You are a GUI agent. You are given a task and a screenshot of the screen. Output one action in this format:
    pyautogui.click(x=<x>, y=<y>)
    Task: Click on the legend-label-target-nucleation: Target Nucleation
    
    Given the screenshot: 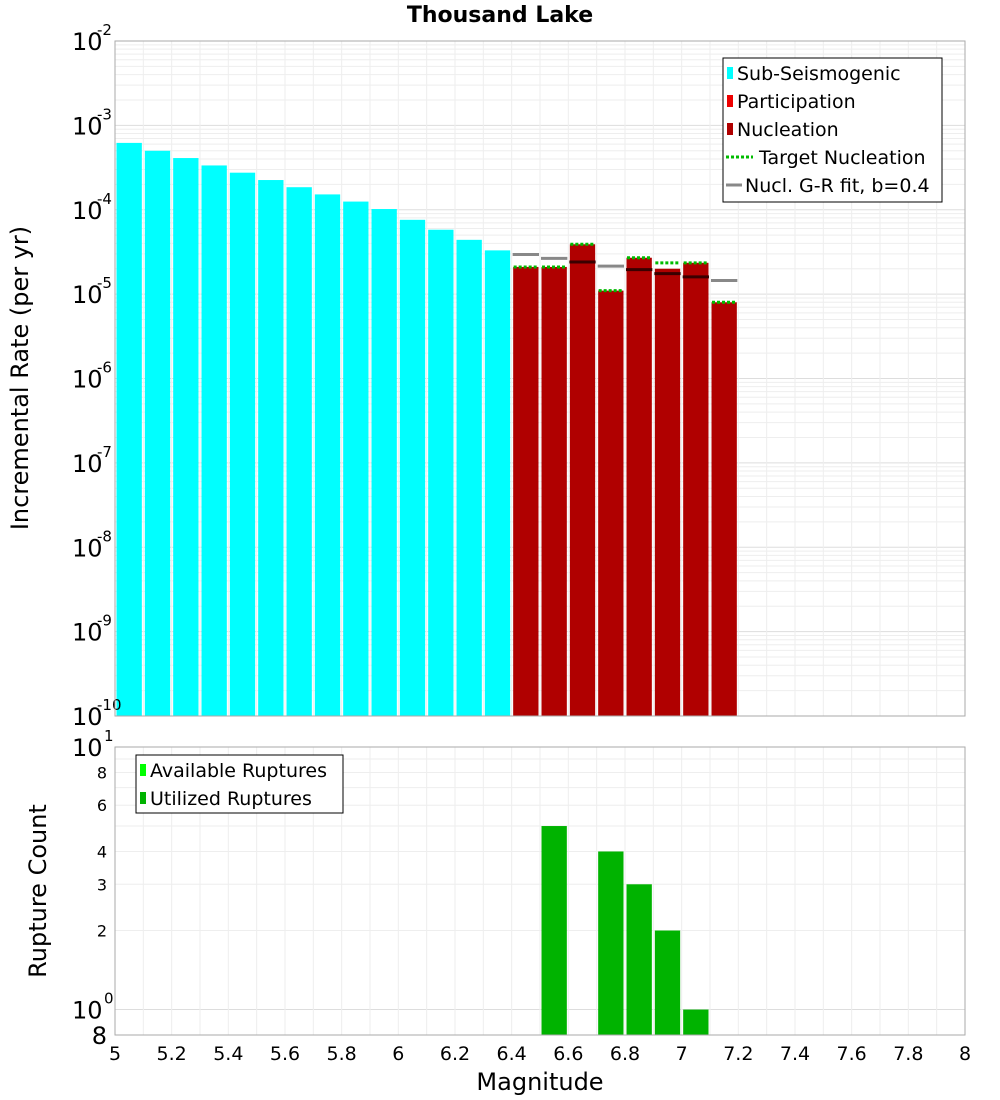 What is the action you would take?
    pyautogui.click(x=842, y=158)
    